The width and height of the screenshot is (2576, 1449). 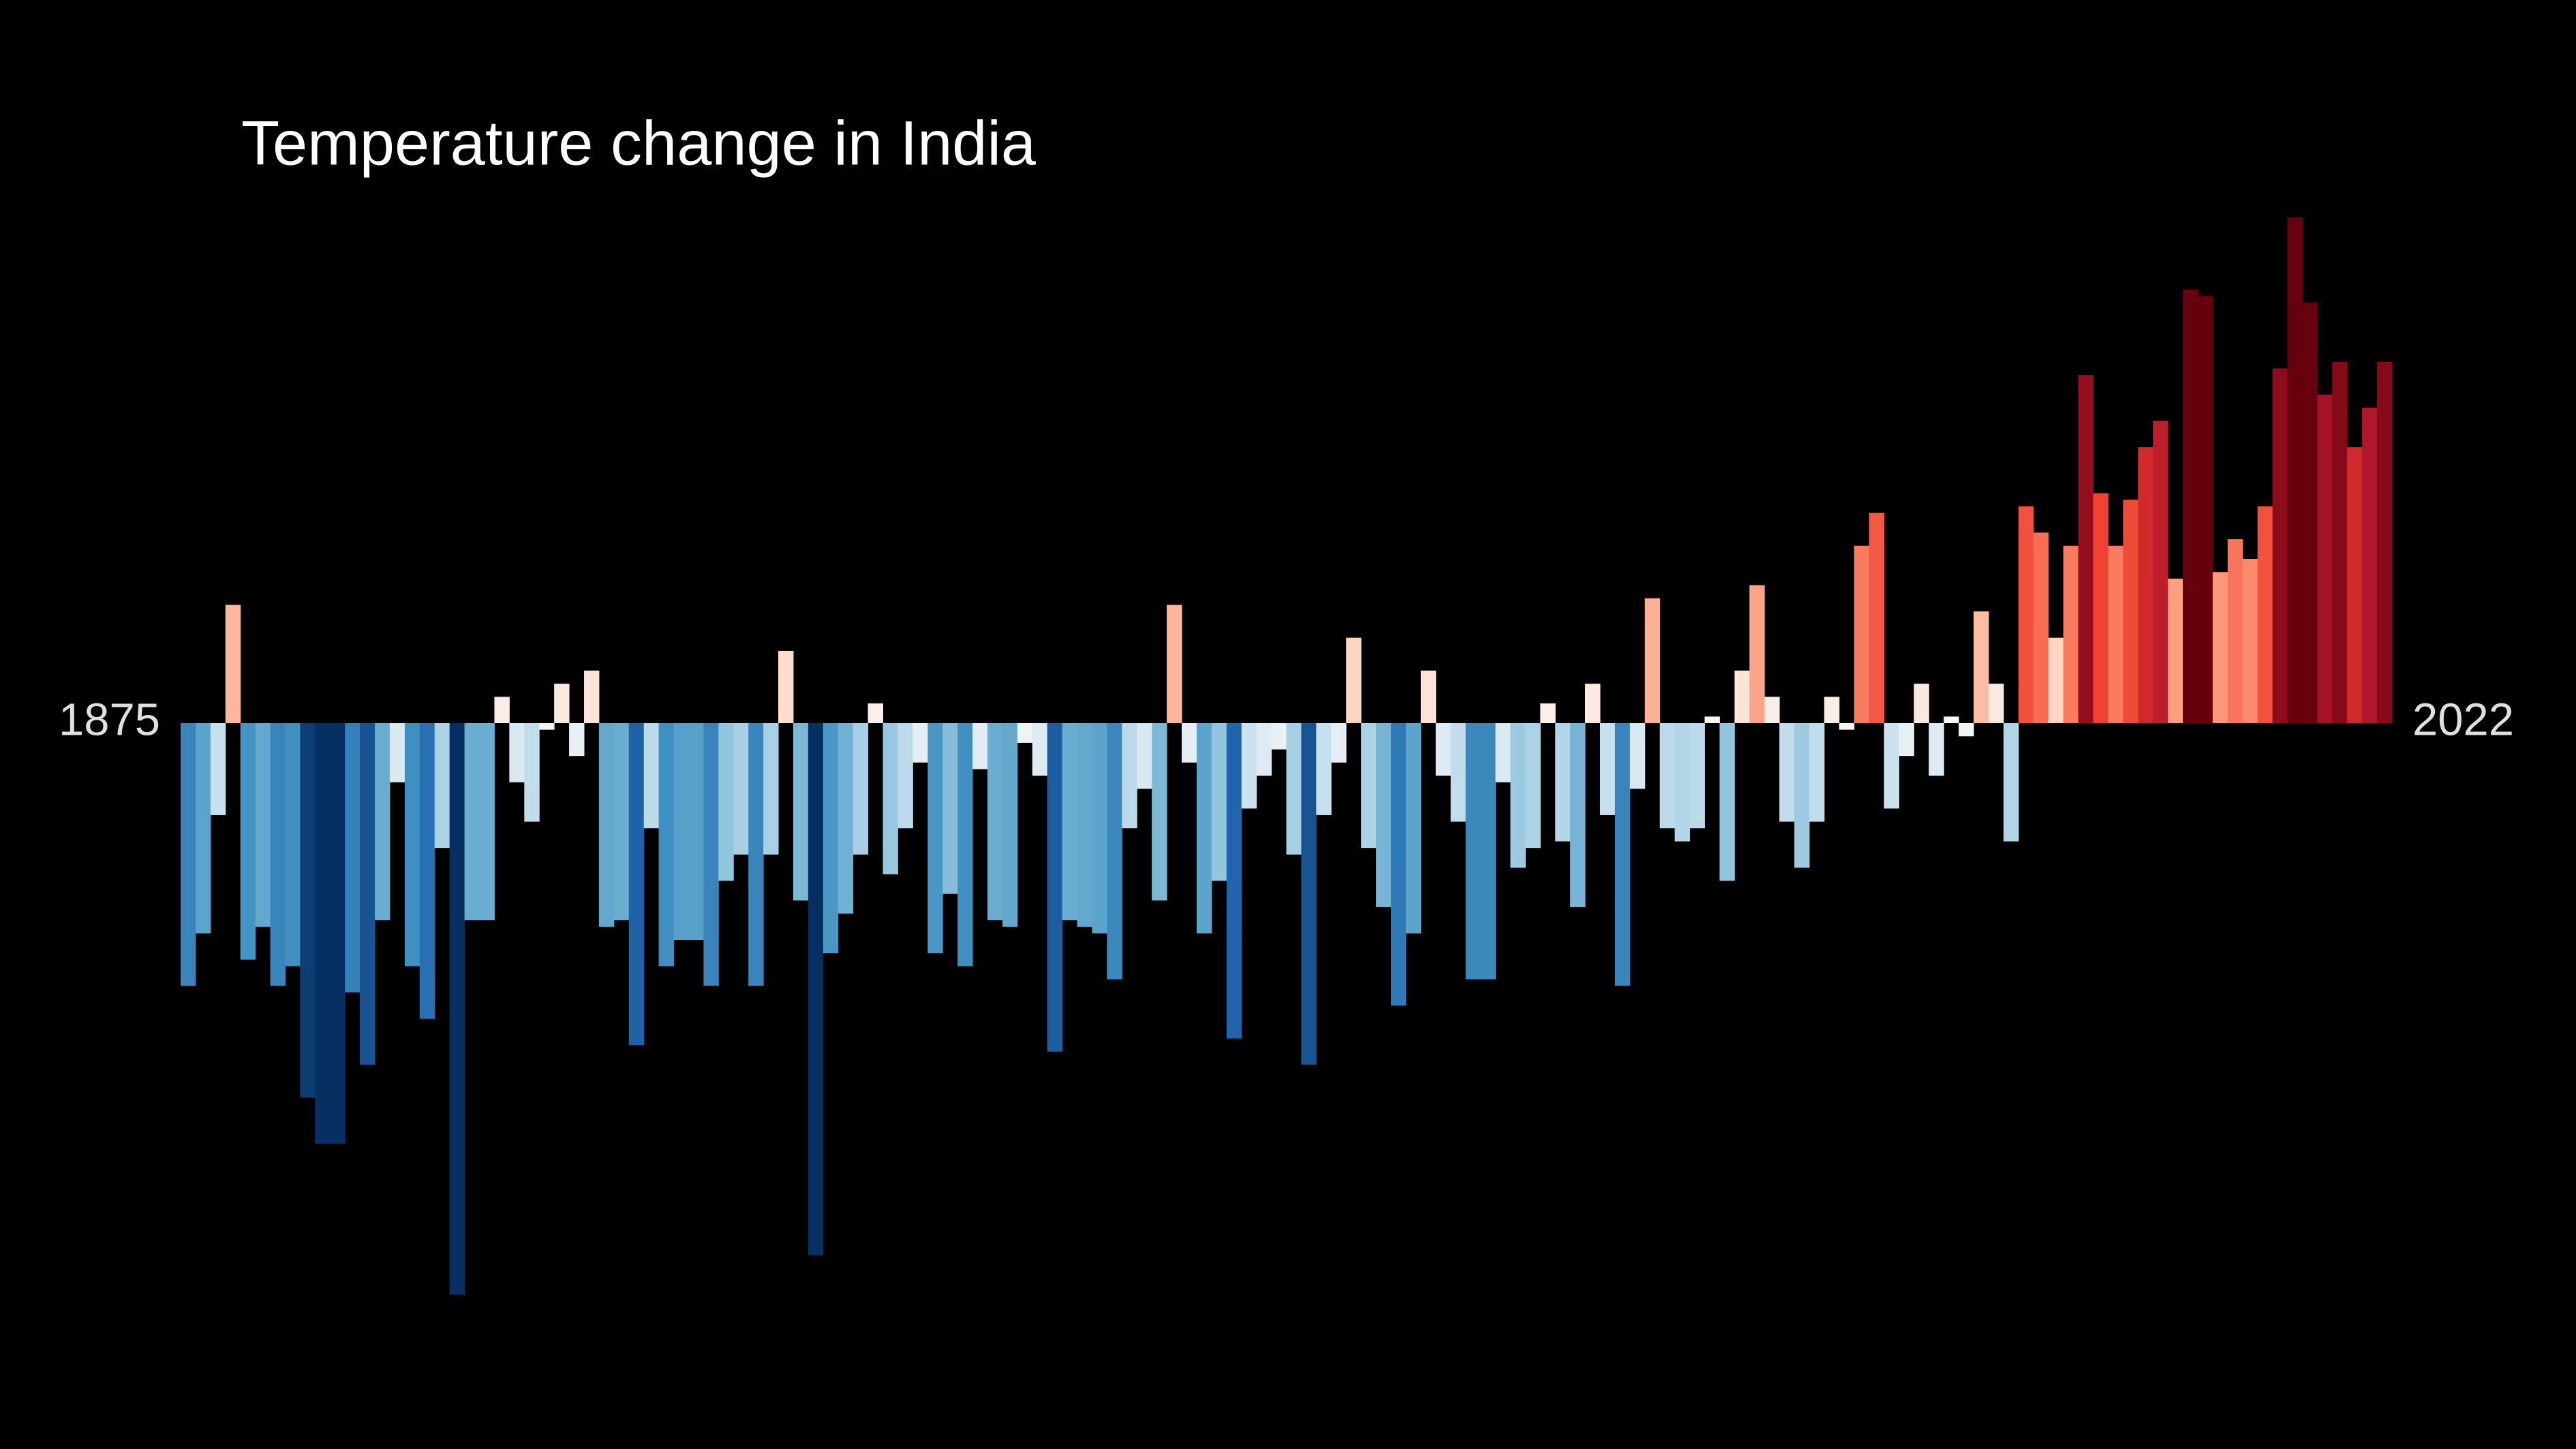 What do you see at coordinates (2463, 721) in the screenshot?
I see `x-tick-label: 2022` at bounding box center [2463, 721].